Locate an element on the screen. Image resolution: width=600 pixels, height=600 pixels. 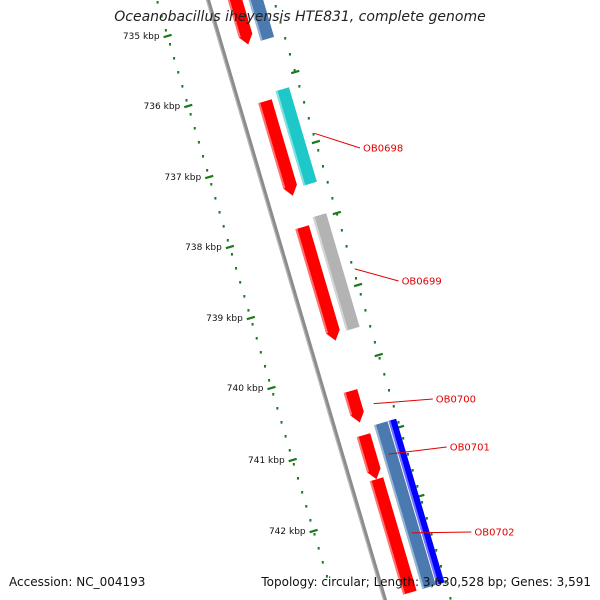
ruler-tick-label: 740 kbp is located at coordinates (245, 389).